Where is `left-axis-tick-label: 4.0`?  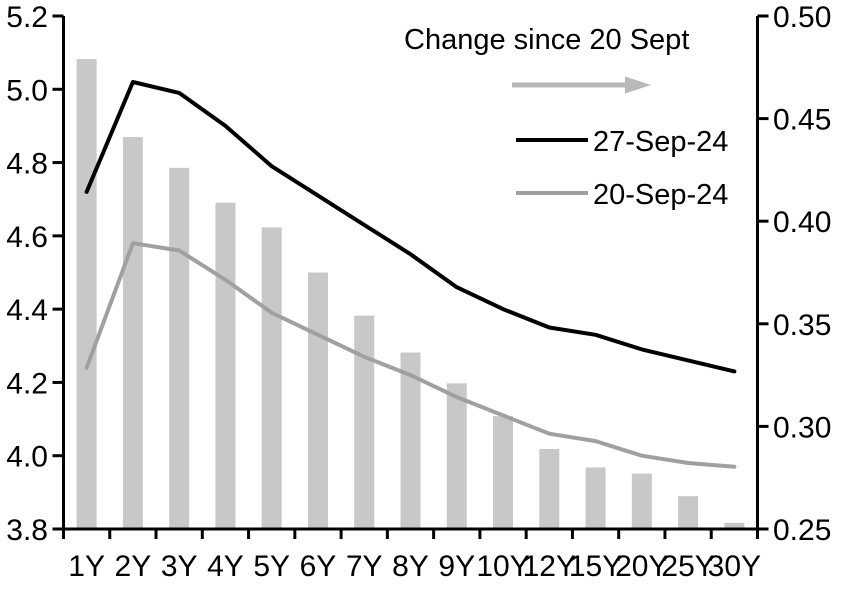 left-axis-tick-label: 4.0 is located at coordinates (27, 457).